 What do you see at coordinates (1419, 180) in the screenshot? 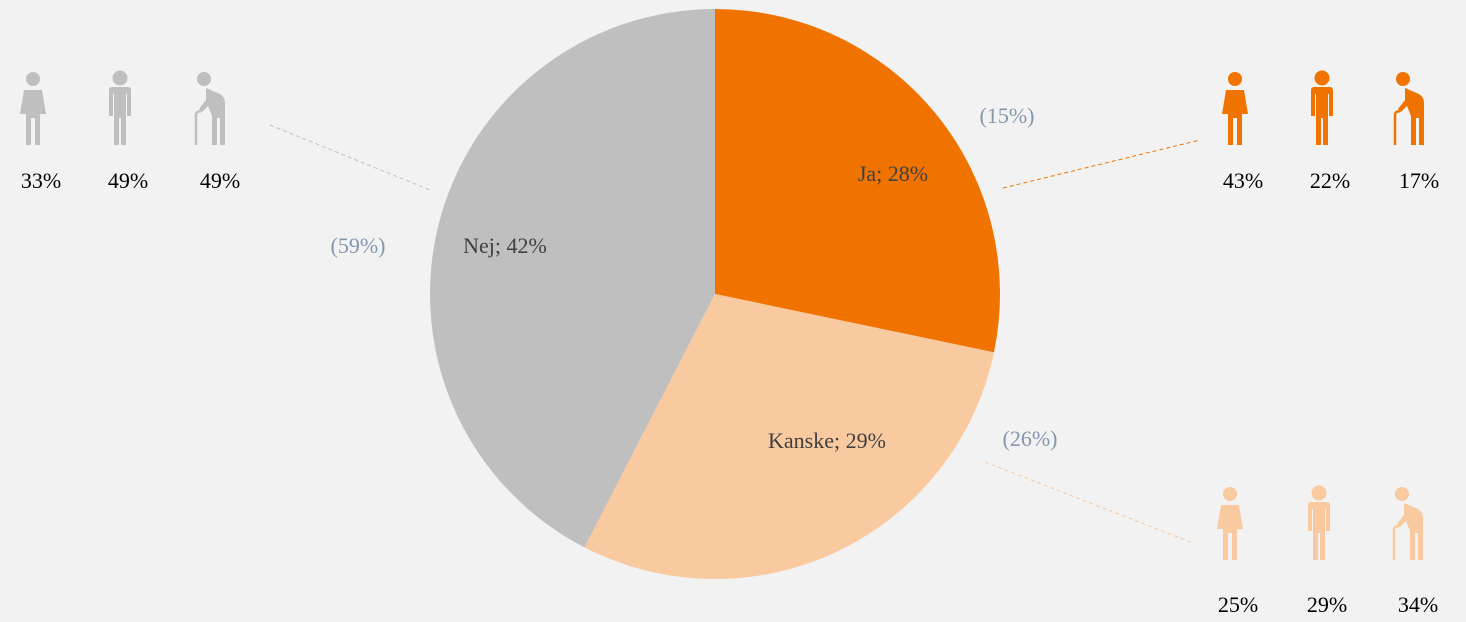
I see `breakdown-label: 17%` at bounding box center [1419, 180].